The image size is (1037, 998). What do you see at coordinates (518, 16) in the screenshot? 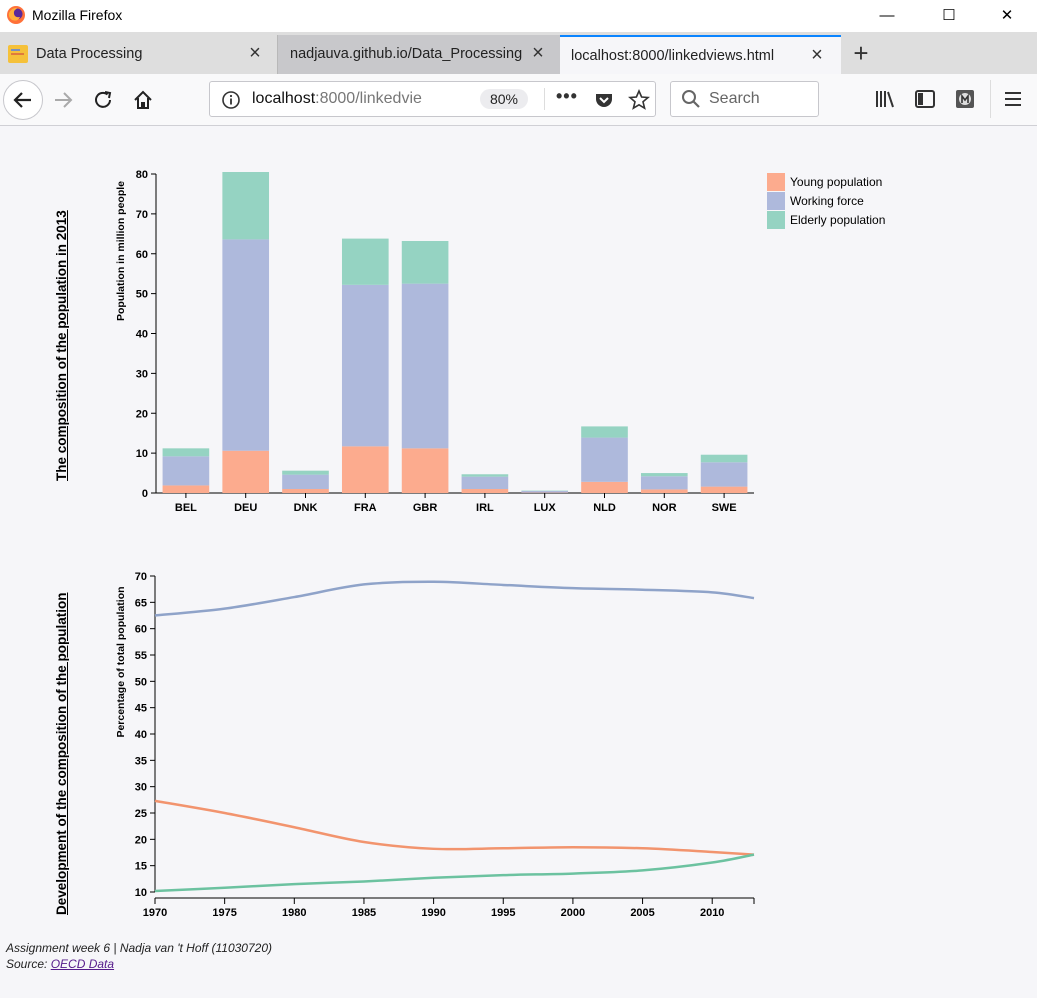
I see `window-title-bar: Mozilla Firefox — ☐ ✕` at bounding box center [518, 16].